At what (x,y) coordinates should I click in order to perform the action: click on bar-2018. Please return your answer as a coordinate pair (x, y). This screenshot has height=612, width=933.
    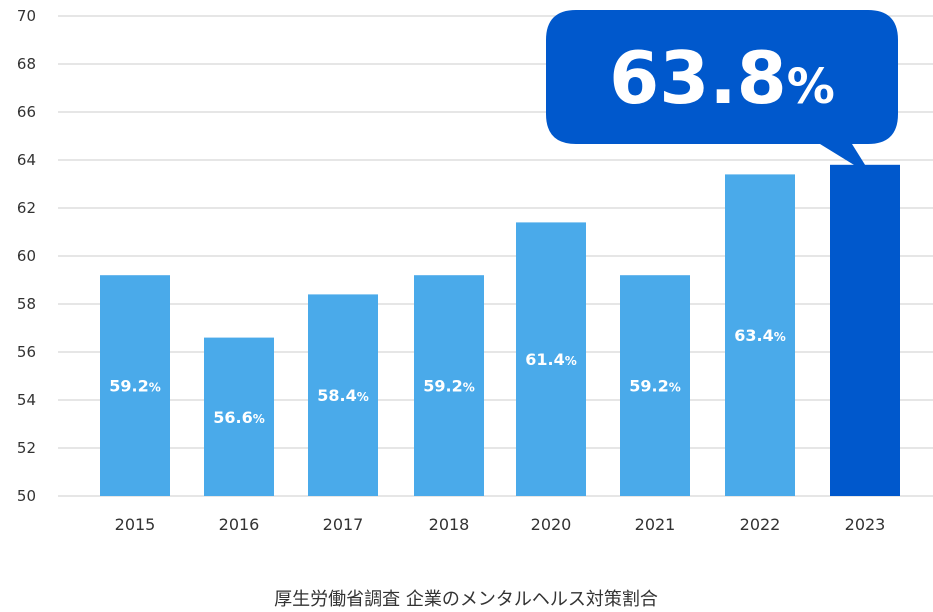
    Looking at the image, I should click on (449, 385).